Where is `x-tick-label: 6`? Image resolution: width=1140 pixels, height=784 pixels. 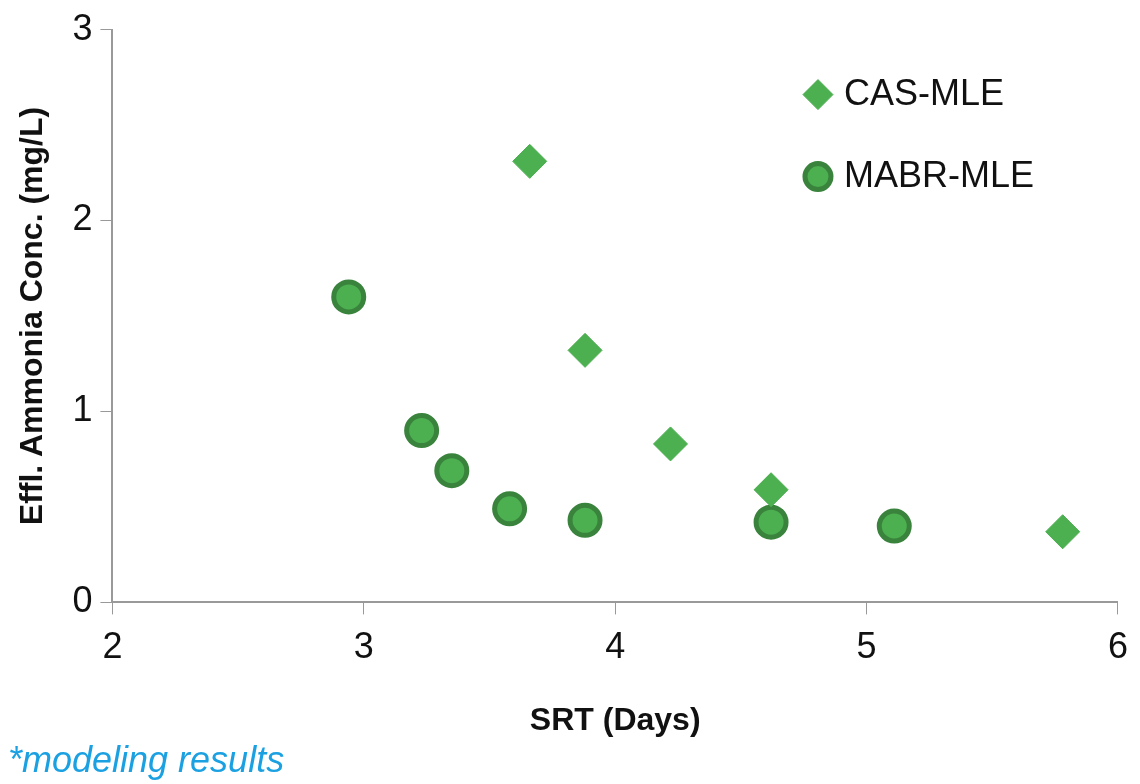
x-tick-label: 6 is located at coordinates (1117, 645).